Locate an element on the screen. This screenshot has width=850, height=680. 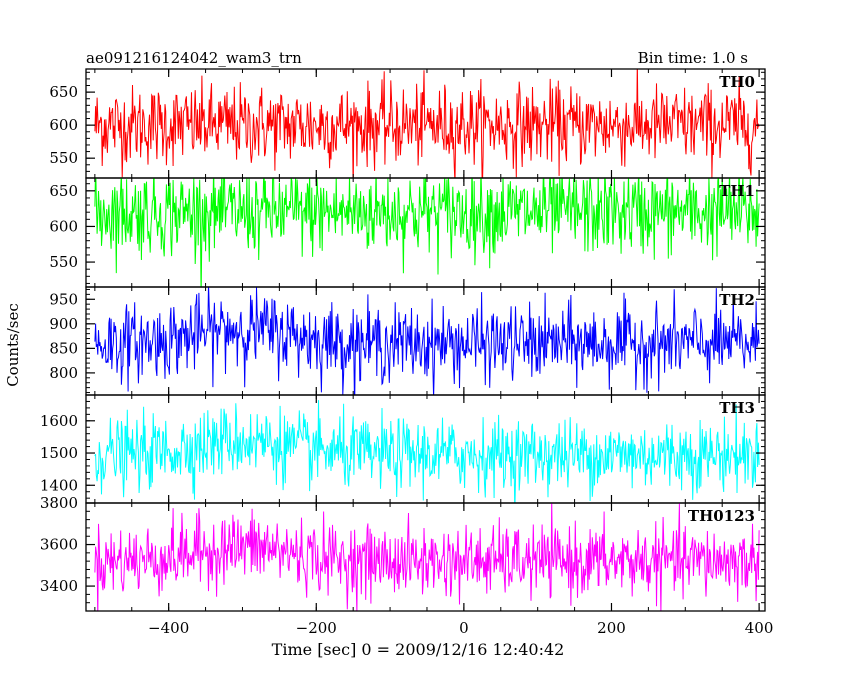
x-tick-label: 0 is located at coordinates (464, 628).